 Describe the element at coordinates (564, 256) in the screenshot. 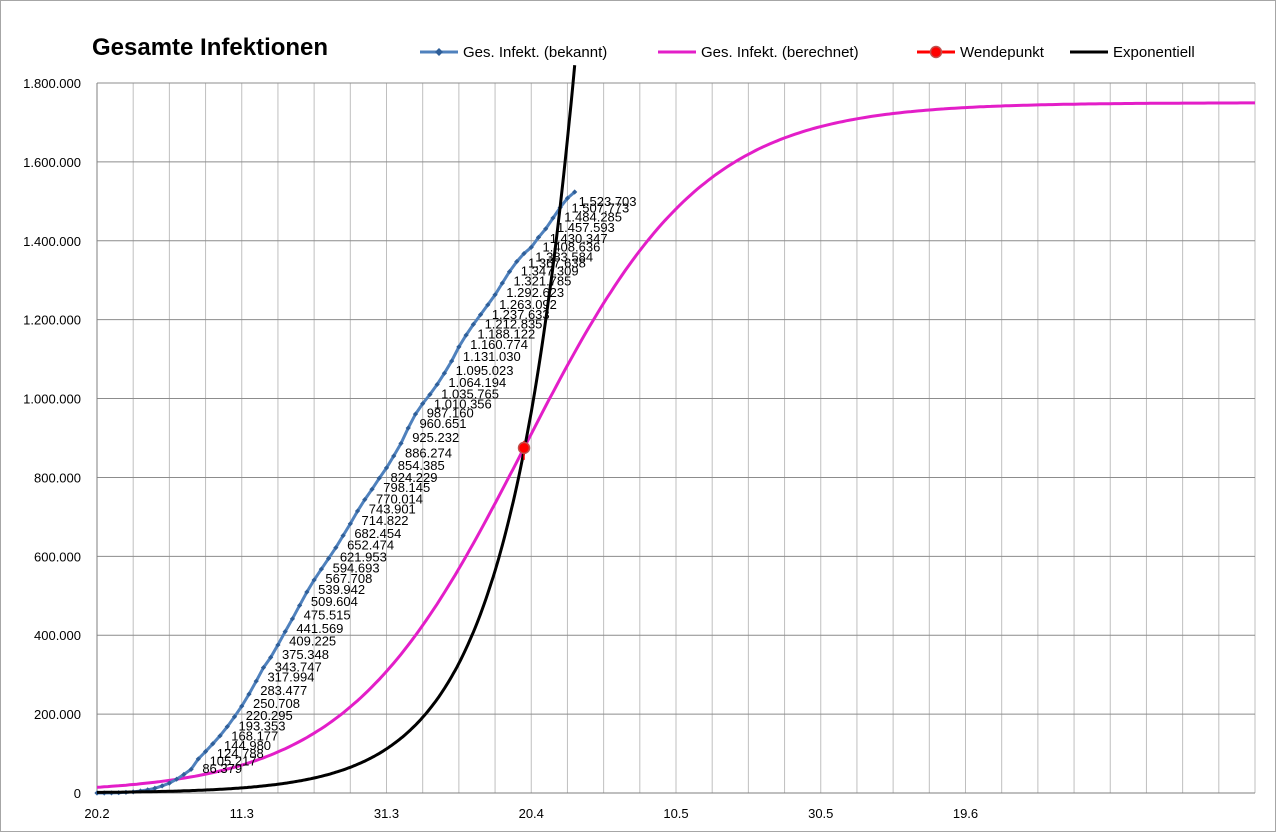

I see `data-label: 1.383.584` at that location.